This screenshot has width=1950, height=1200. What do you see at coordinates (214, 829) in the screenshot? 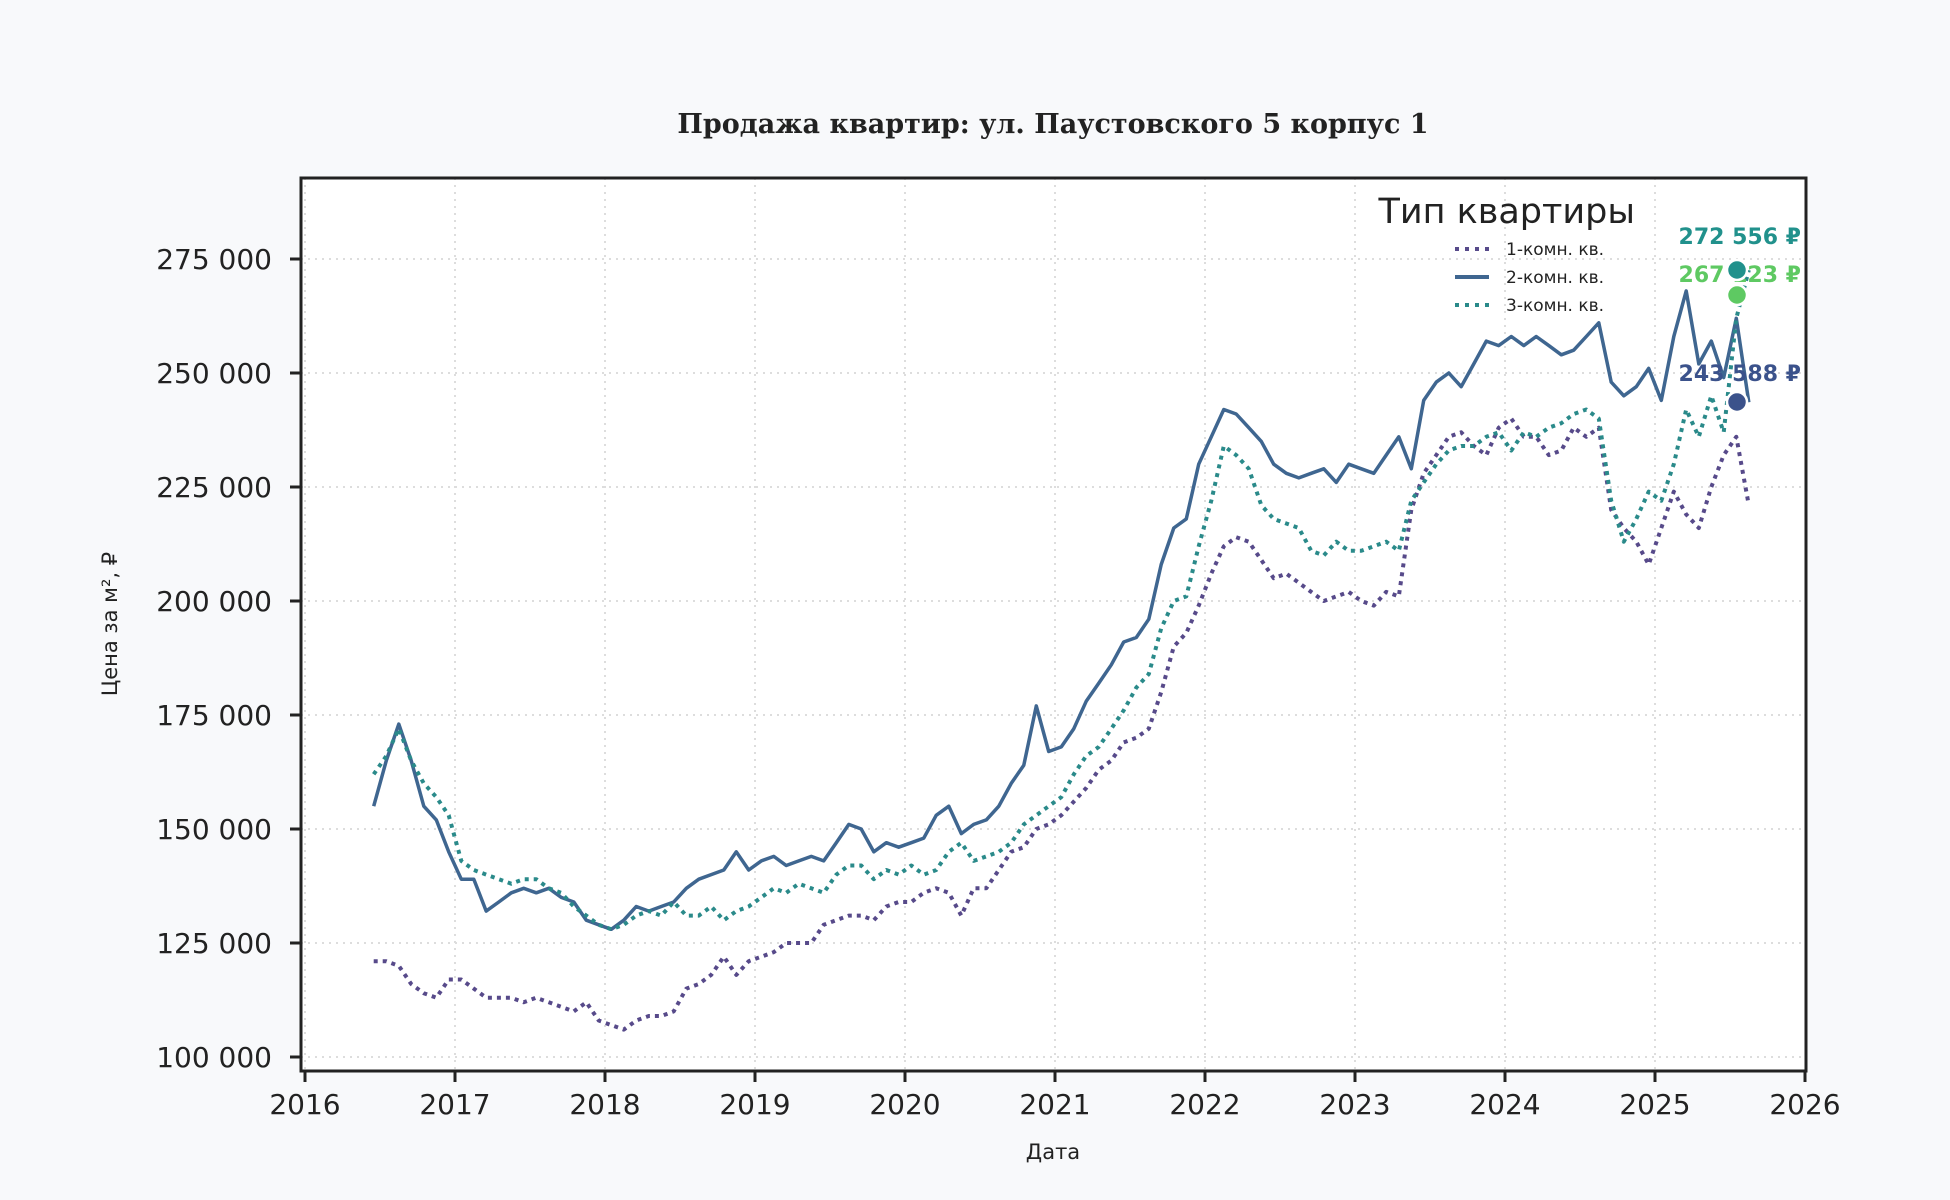
I see `y-tick-label: 150 000` at bounding box center [214, 829].